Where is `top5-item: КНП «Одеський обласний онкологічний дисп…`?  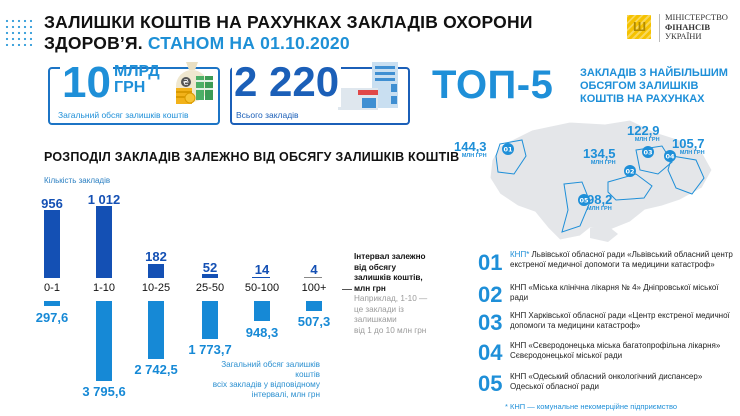 top5-item: КНП «Одеський обласний онкологічний дисп… is located at coordinates (606, 381).